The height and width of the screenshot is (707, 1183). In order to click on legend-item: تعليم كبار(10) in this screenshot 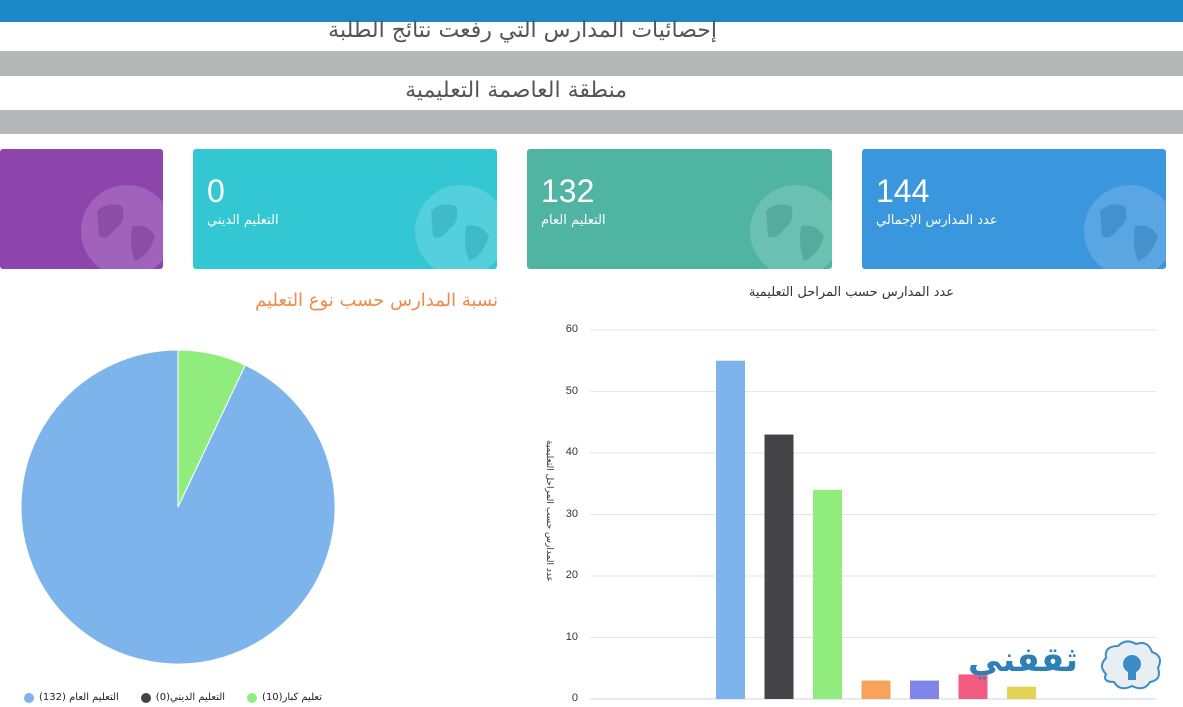, I will do `click(284, 697)`.